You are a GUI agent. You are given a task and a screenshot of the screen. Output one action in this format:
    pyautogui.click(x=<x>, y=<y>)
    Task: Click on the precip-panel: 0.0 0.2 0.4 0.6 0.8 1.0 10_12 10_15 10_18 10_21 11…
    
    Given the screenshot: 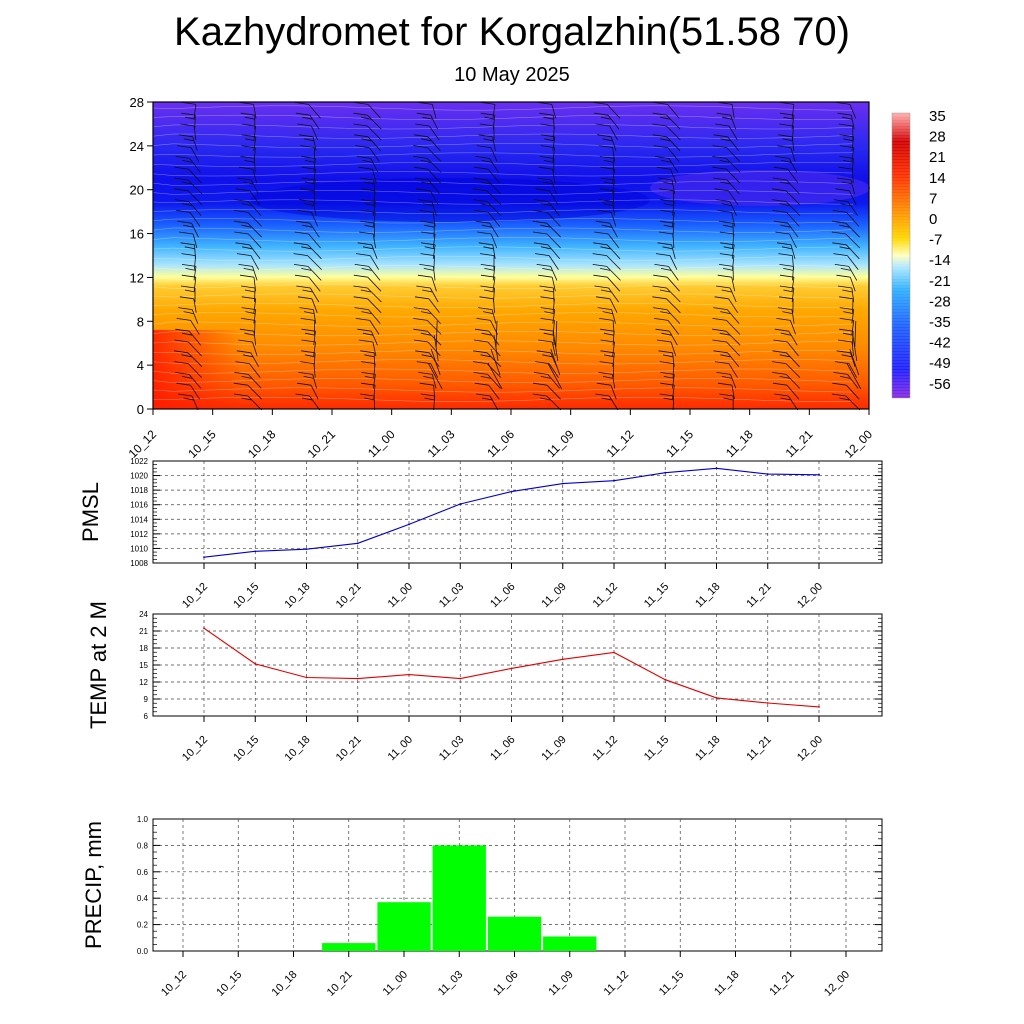 What is the action you would take?
    pyautogui.click(x=482, y=907)
    